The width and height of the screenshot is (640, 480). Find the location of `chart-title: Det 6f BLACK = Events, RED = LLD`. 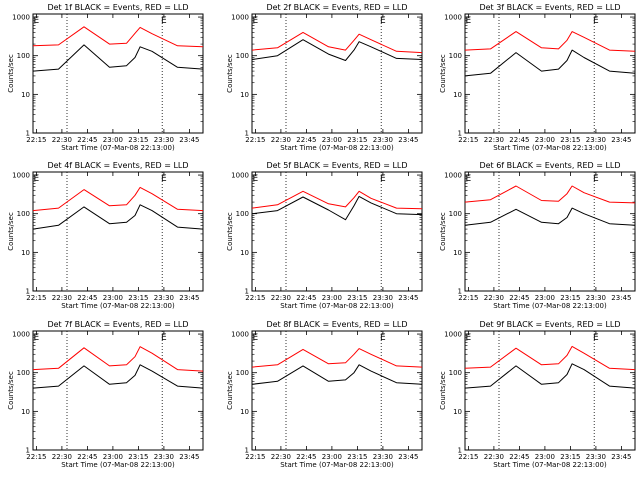

chart-title: Det 6f BLACK = Events, RED = LLD is located at coordinates (549, 165).